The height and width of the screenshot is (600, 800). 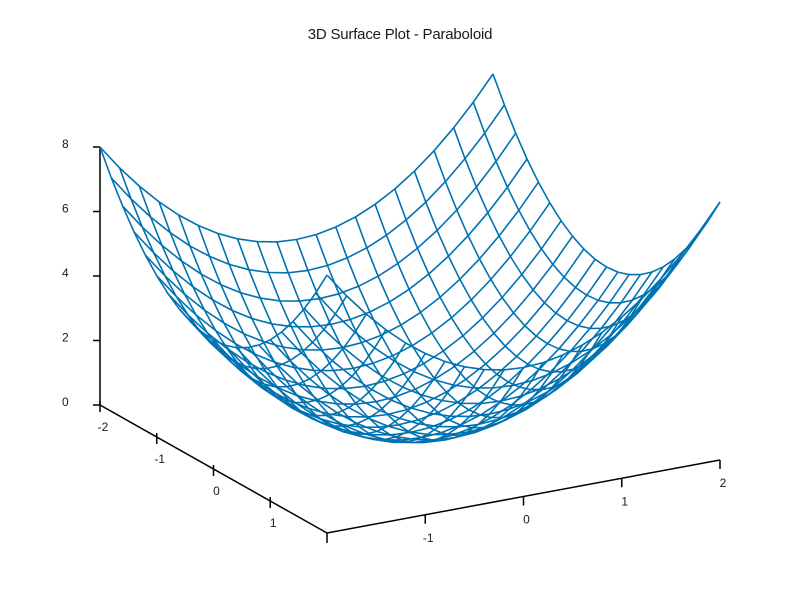 What do you see at coordinates (65, 273) in the screenshot?
I see `z-tick-label: 4` at bounding box center [65, 273].